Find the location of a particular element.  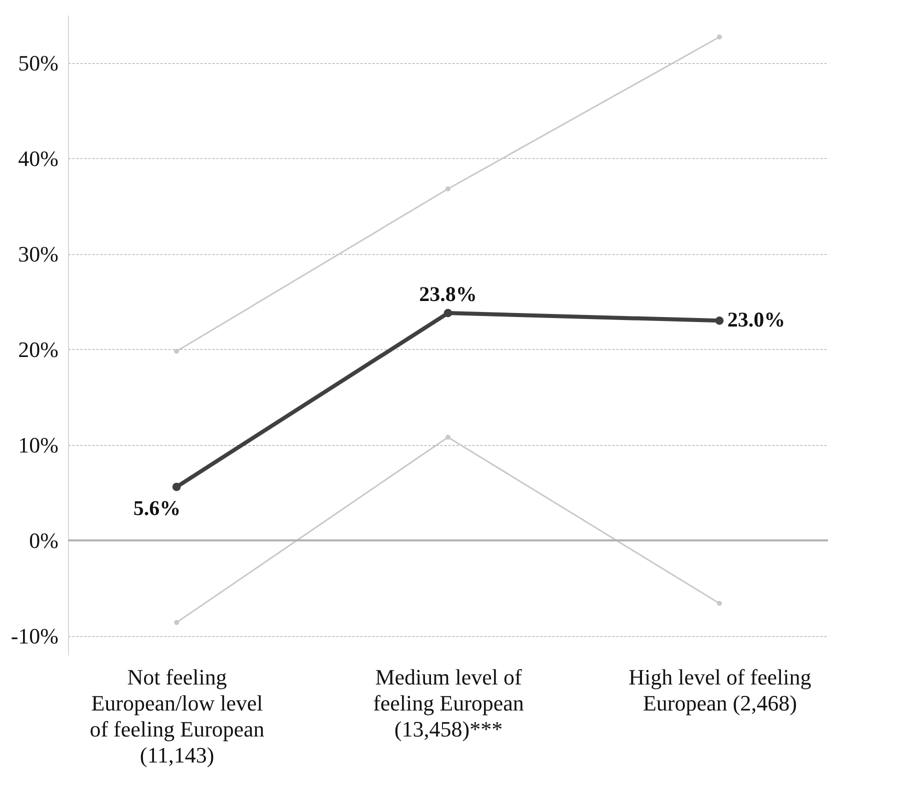

y-tick-label: 40% is located at coordinates (38, 158).